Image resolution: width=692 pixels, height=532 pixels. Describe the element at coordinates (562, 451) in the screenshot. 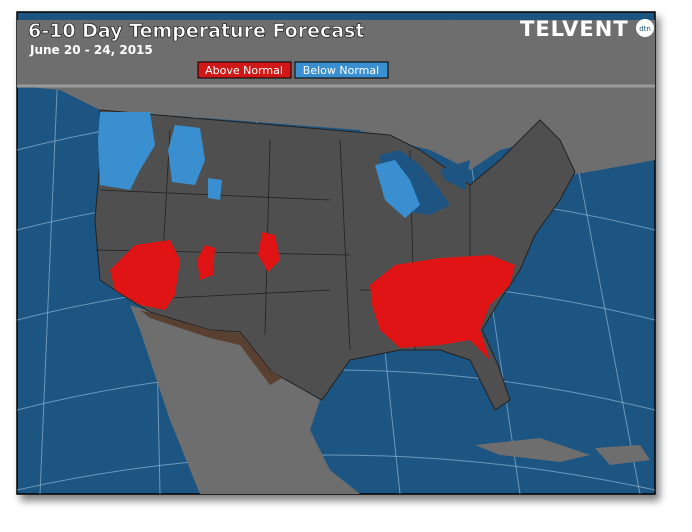

I see `caribbean` at that location.